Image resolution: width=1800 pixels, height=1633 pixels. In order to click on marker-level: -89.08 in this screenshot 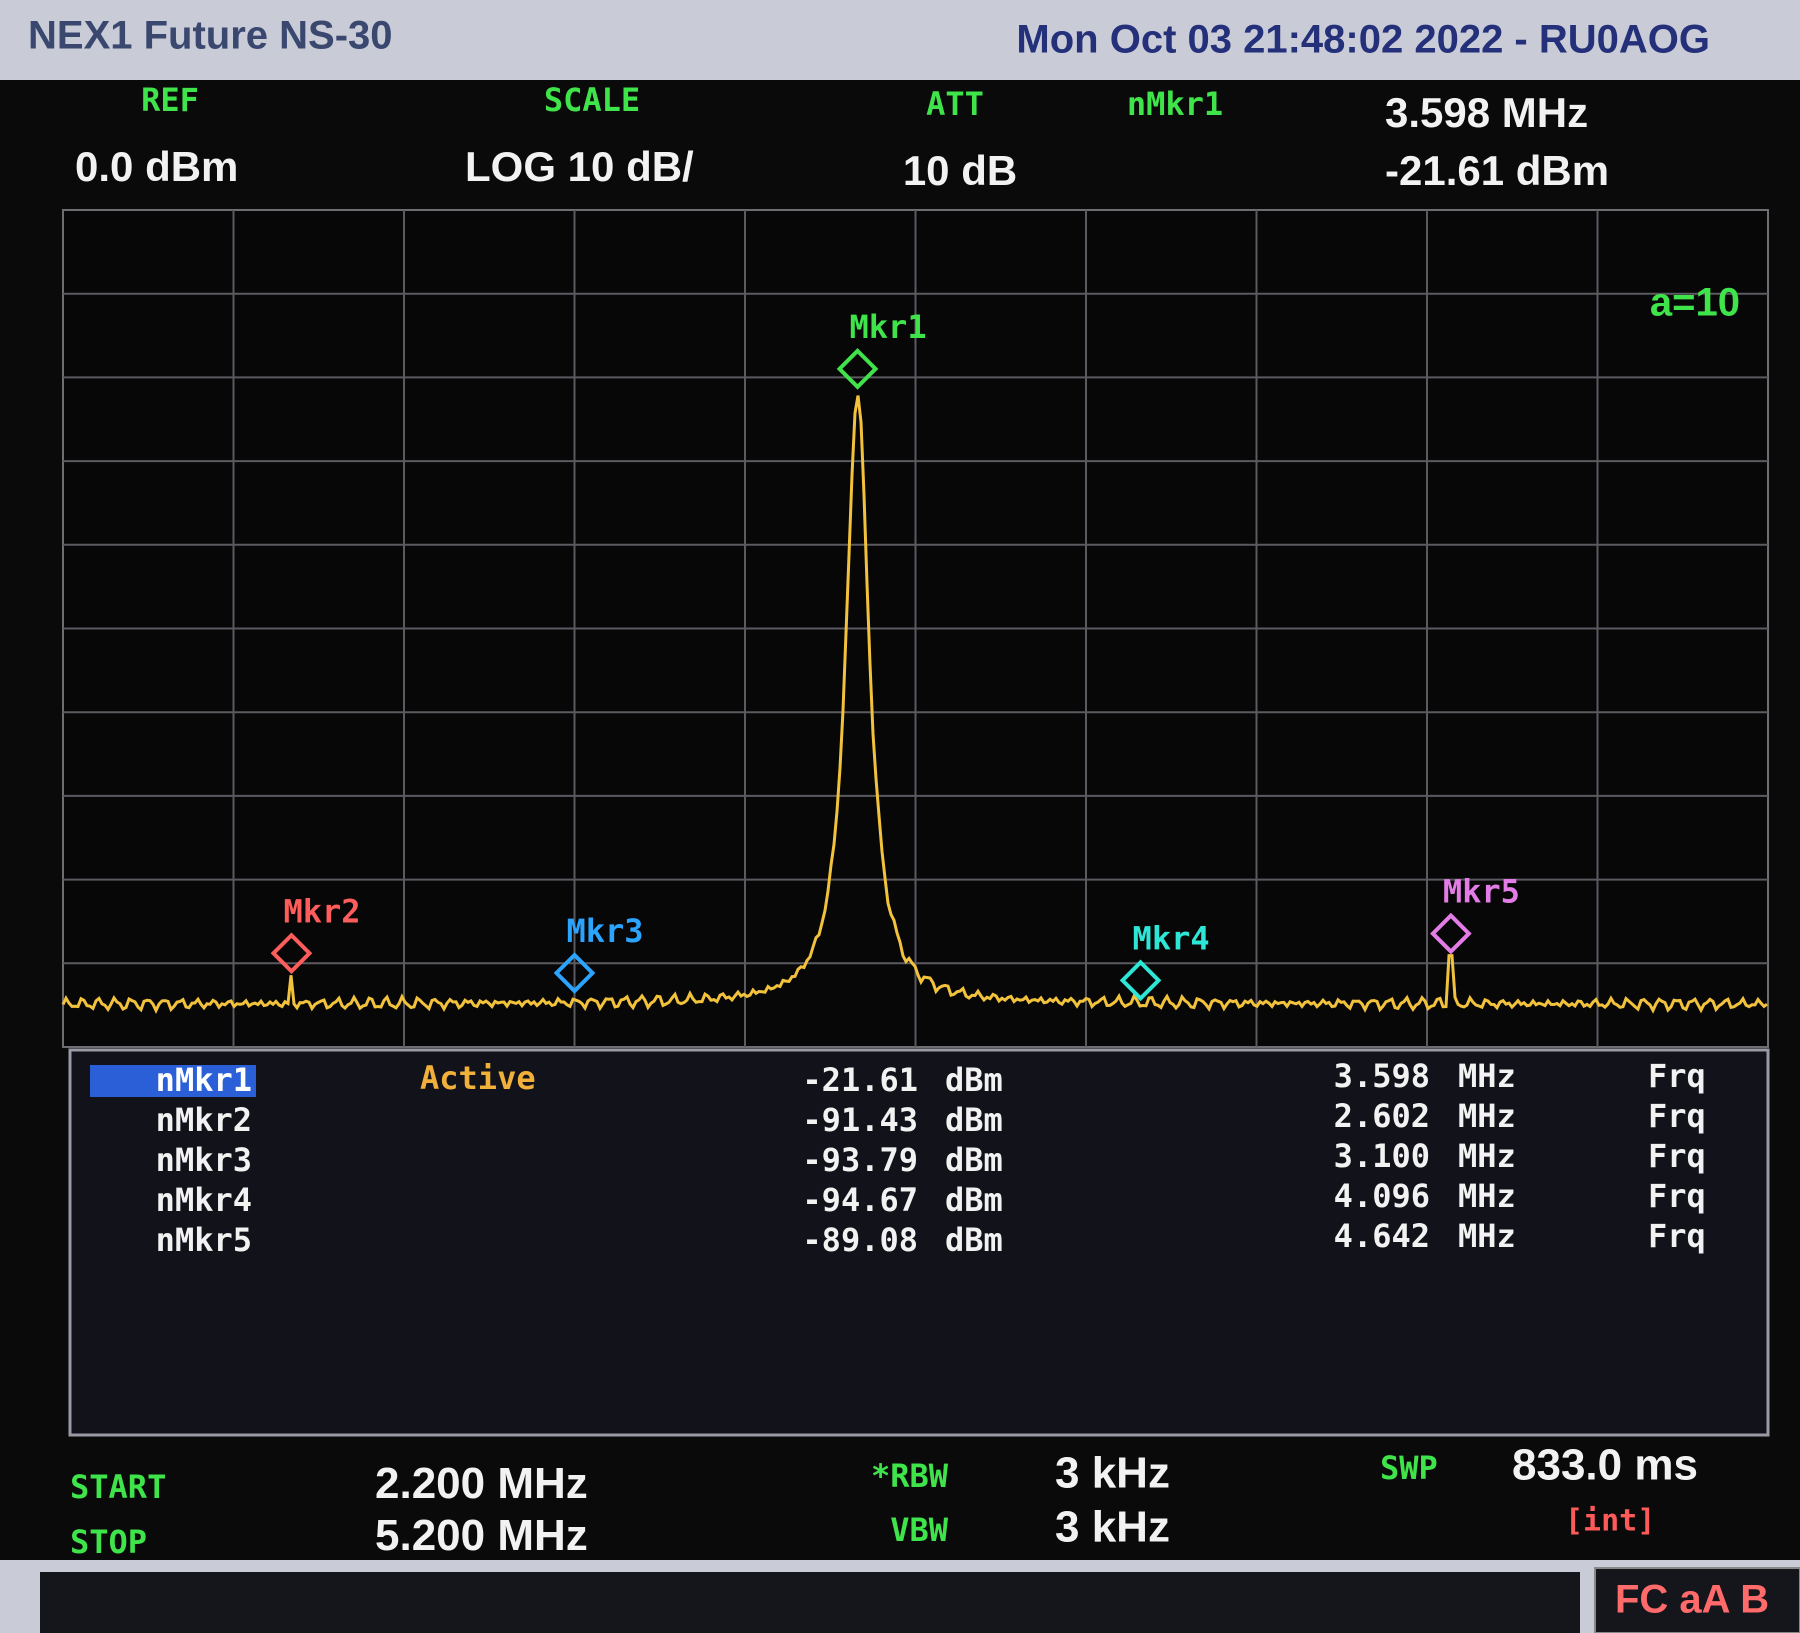, I will do `click(860, 1240)`.